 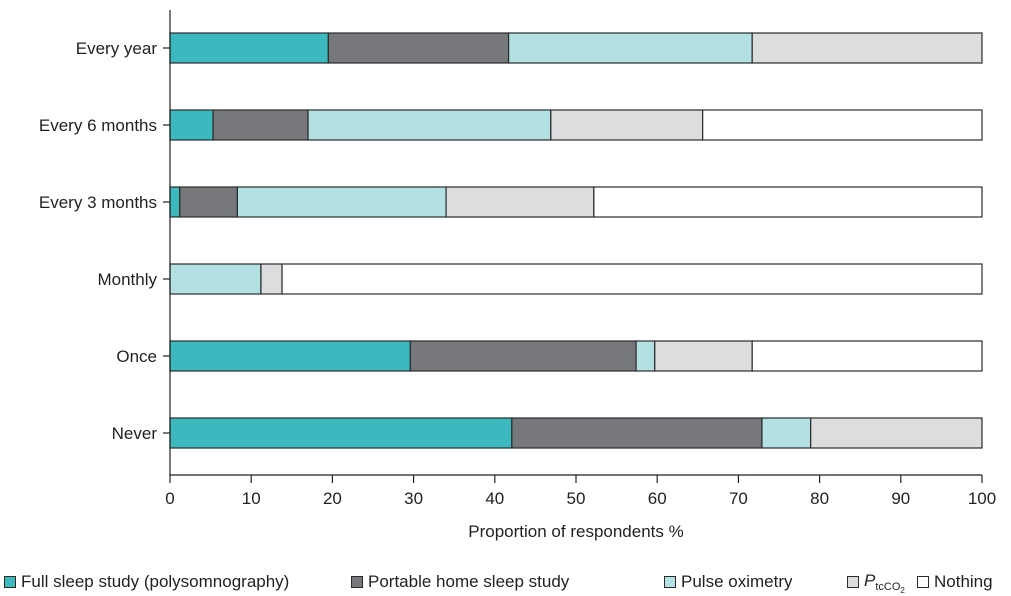 What do you see at coordinates (657, 498) in the screenshot?
I see `x-tick-label-60: 60` at bounding box center [657, 498].